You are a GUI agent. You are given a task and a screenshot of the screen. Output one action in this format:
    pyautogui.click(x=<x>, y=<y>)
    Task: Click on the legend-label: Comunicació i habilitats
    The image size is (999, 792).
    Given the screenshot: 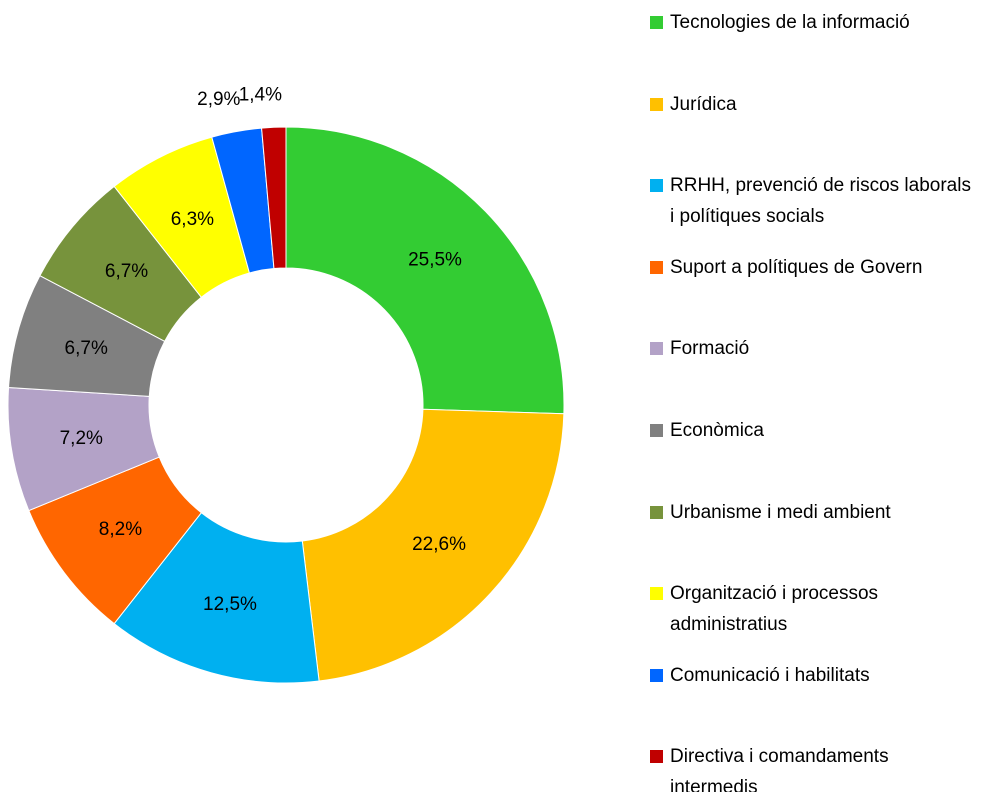 What is the action you would take?
    pyautogui.click(x=770, y=675)
    